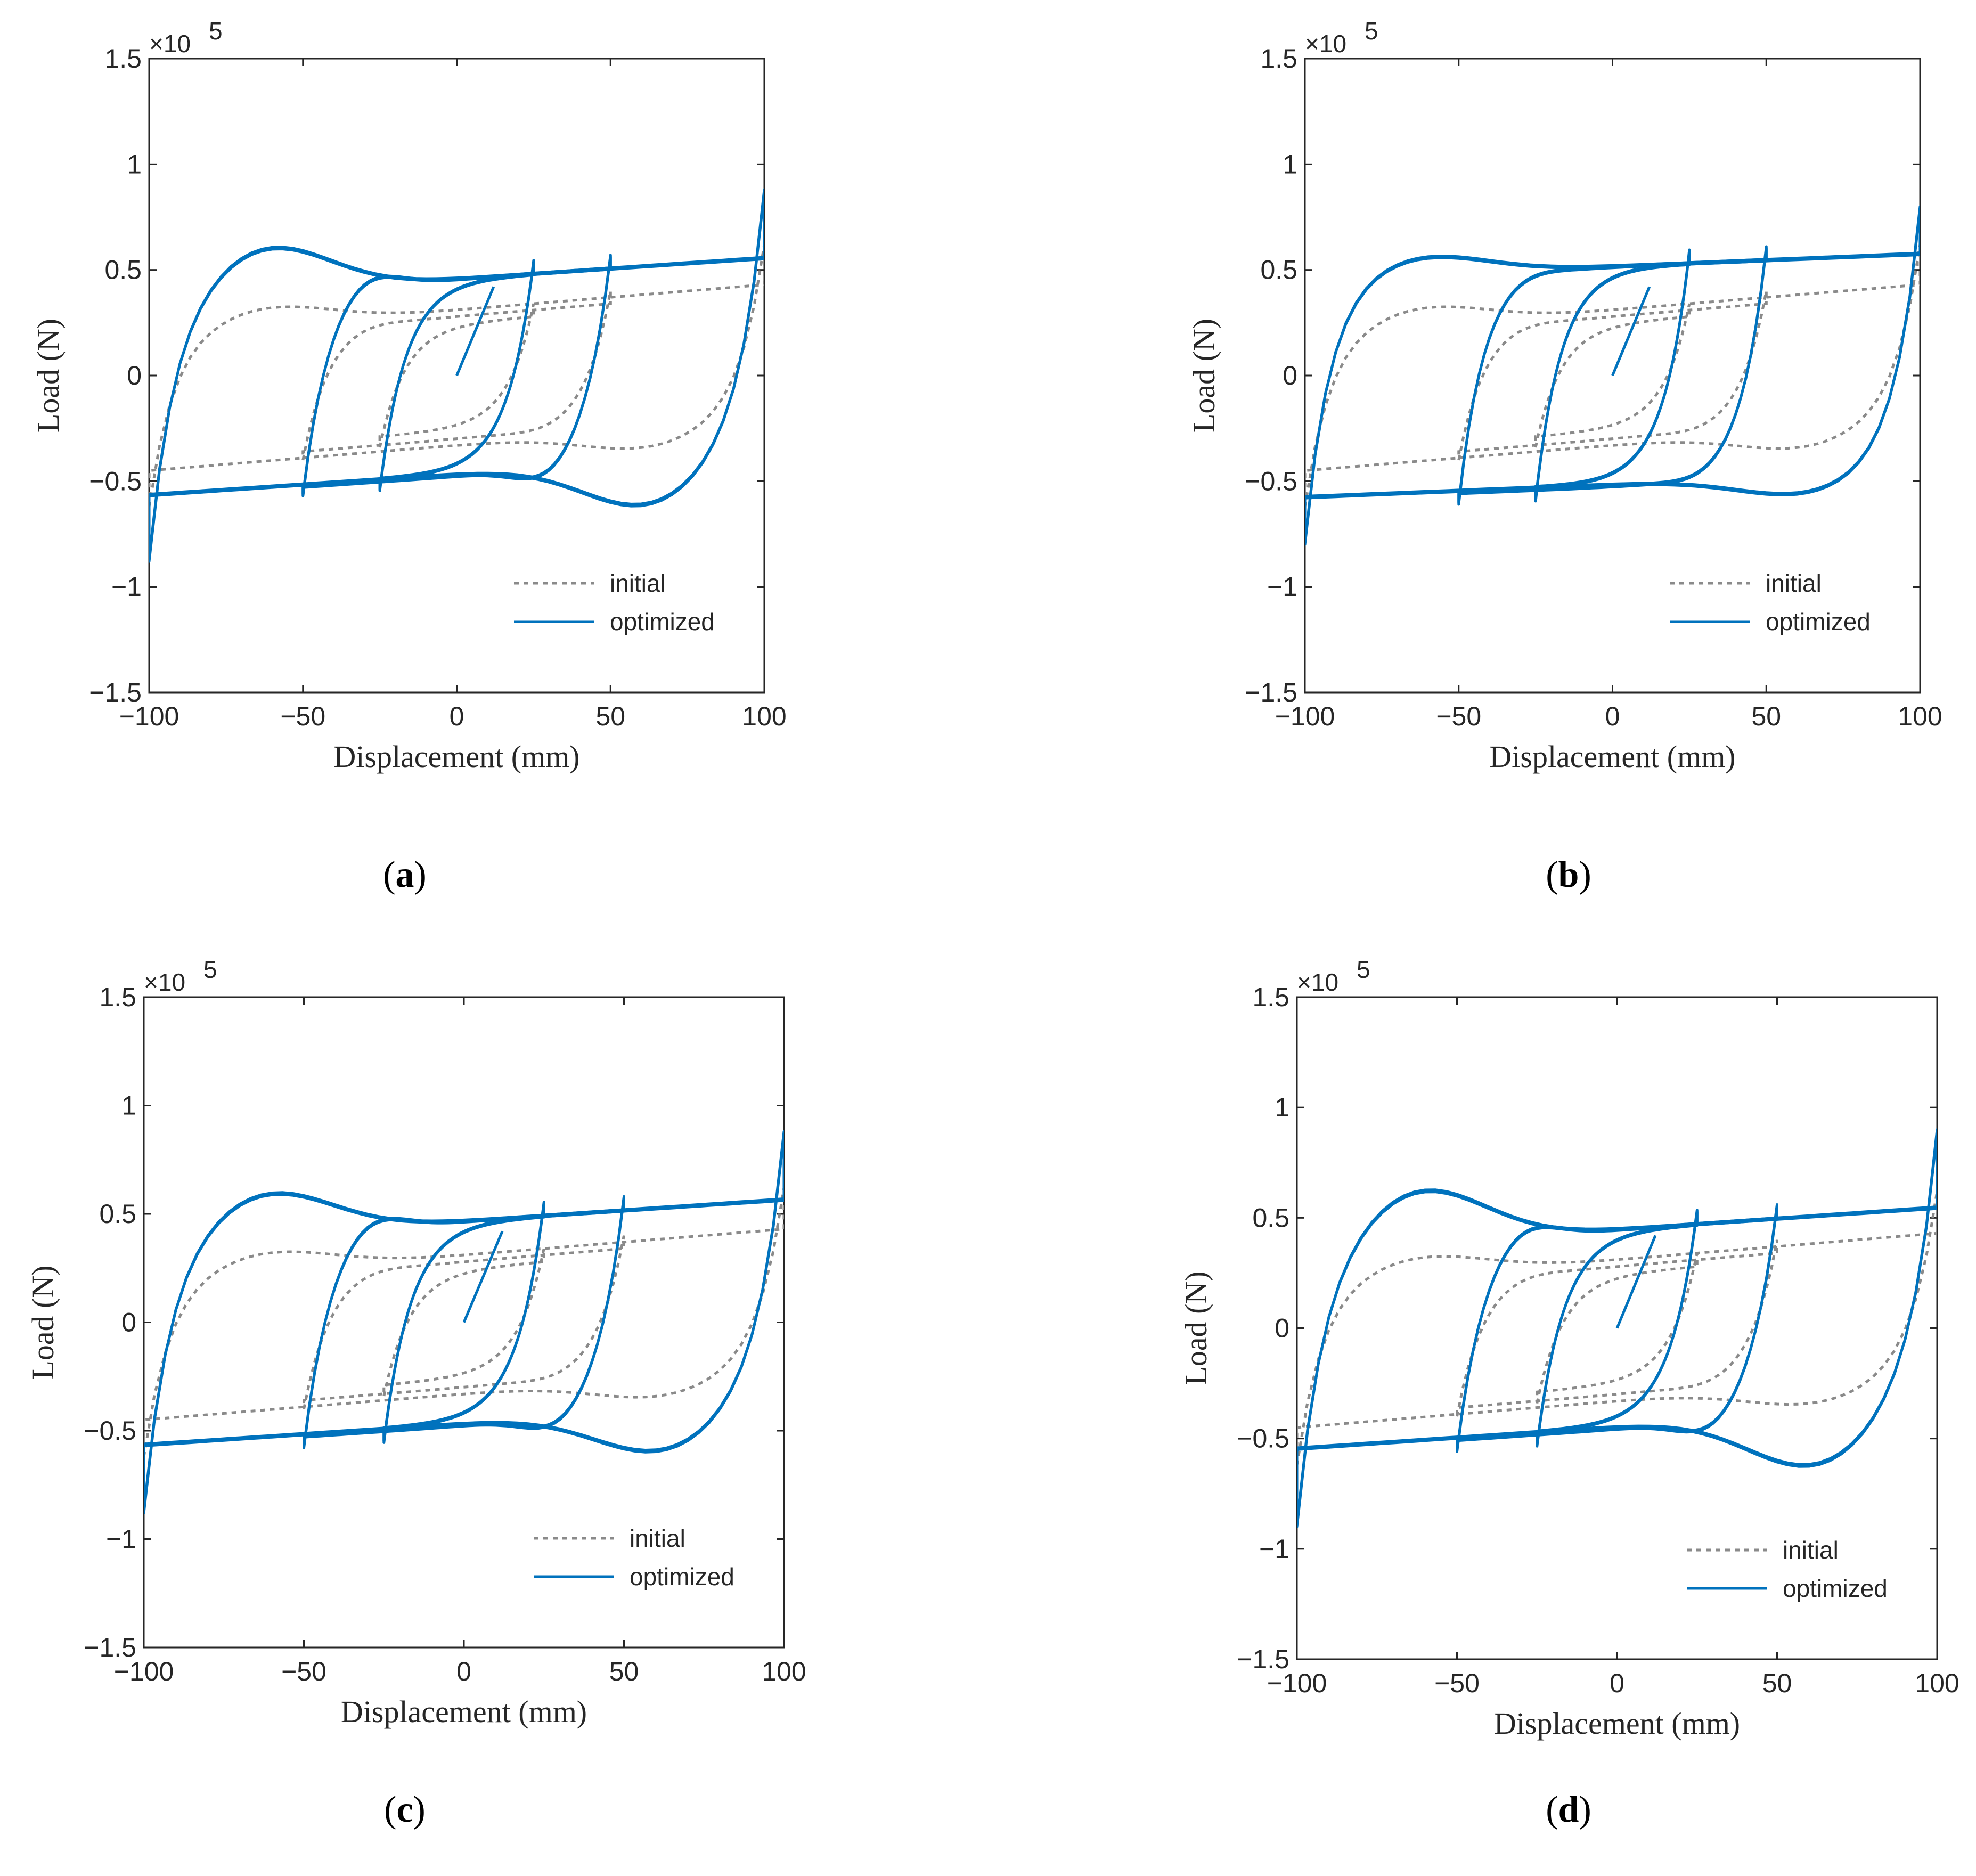  What do you see at coordinates (405, 1809) in the screenshot?
I see `panel-caption: (c)` at bounding box center [405, 1809].